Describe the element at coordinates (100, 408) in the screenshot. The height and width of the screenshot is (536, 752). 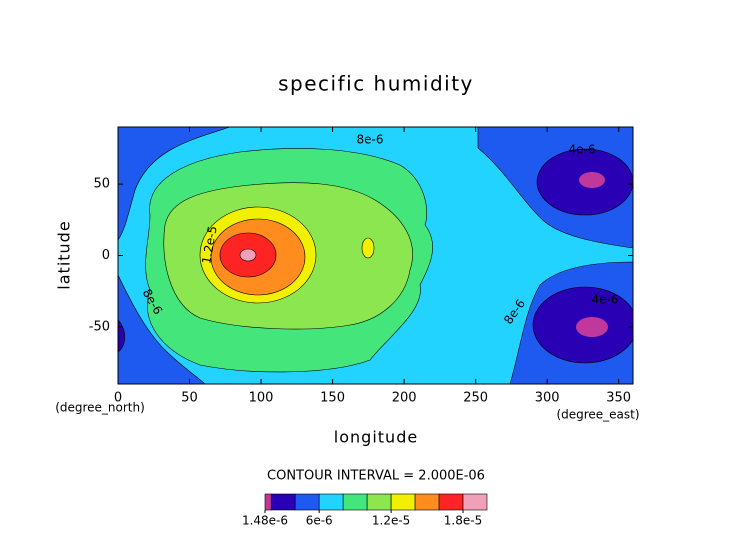
I see `y-units: (degree_north)` at that location.